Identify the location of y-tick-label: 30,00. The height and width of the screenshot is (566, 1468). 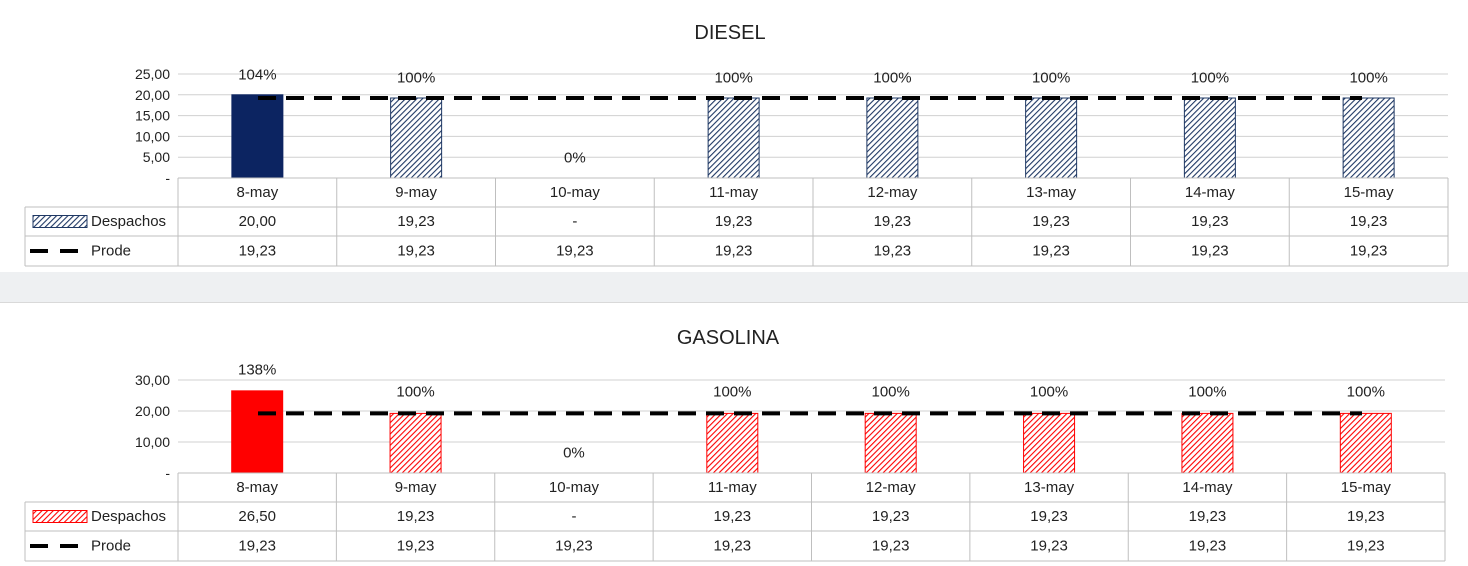
(152, 380).